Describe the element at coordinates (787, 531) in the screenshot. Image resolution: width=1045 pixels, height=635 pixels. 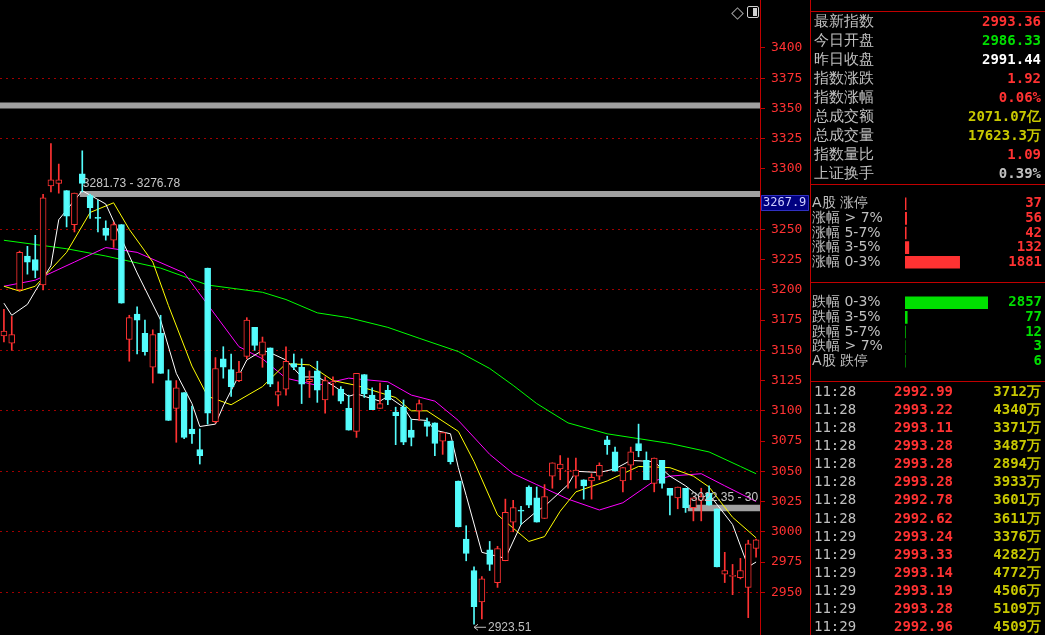
I see `y-tick-label: 3000` at that location.